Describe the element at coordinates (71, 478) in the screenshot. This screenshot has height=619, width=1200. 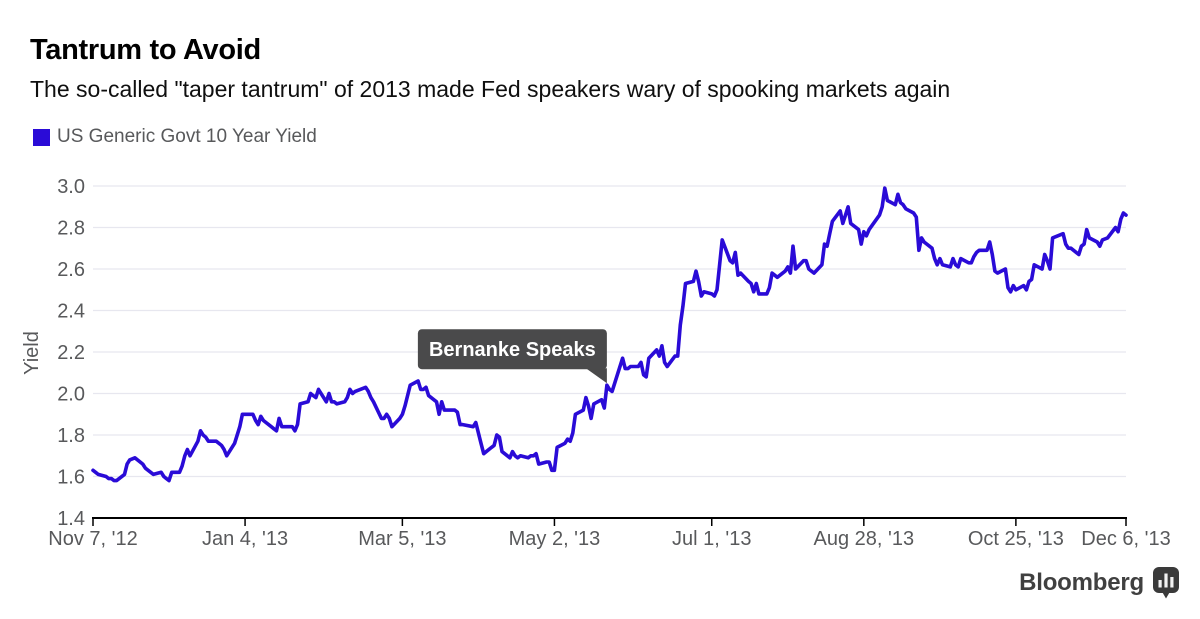
I see `y-tick-label: 1.6` at that location.